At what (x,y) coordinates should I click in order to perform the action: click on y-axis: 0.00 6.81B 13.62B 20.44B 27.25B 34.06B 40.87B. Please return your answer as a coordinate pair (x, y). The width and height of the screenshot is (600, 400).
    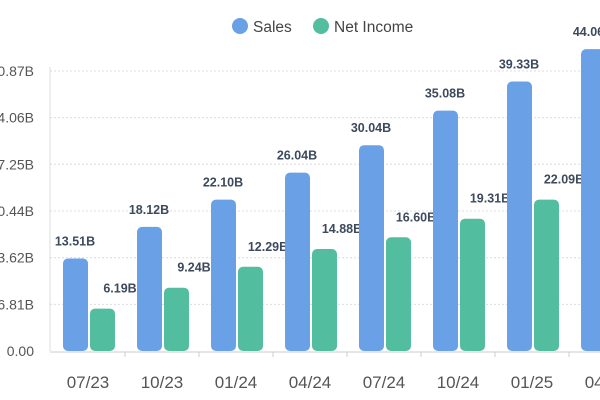
    Looking at the image, I should click on (25, 211).